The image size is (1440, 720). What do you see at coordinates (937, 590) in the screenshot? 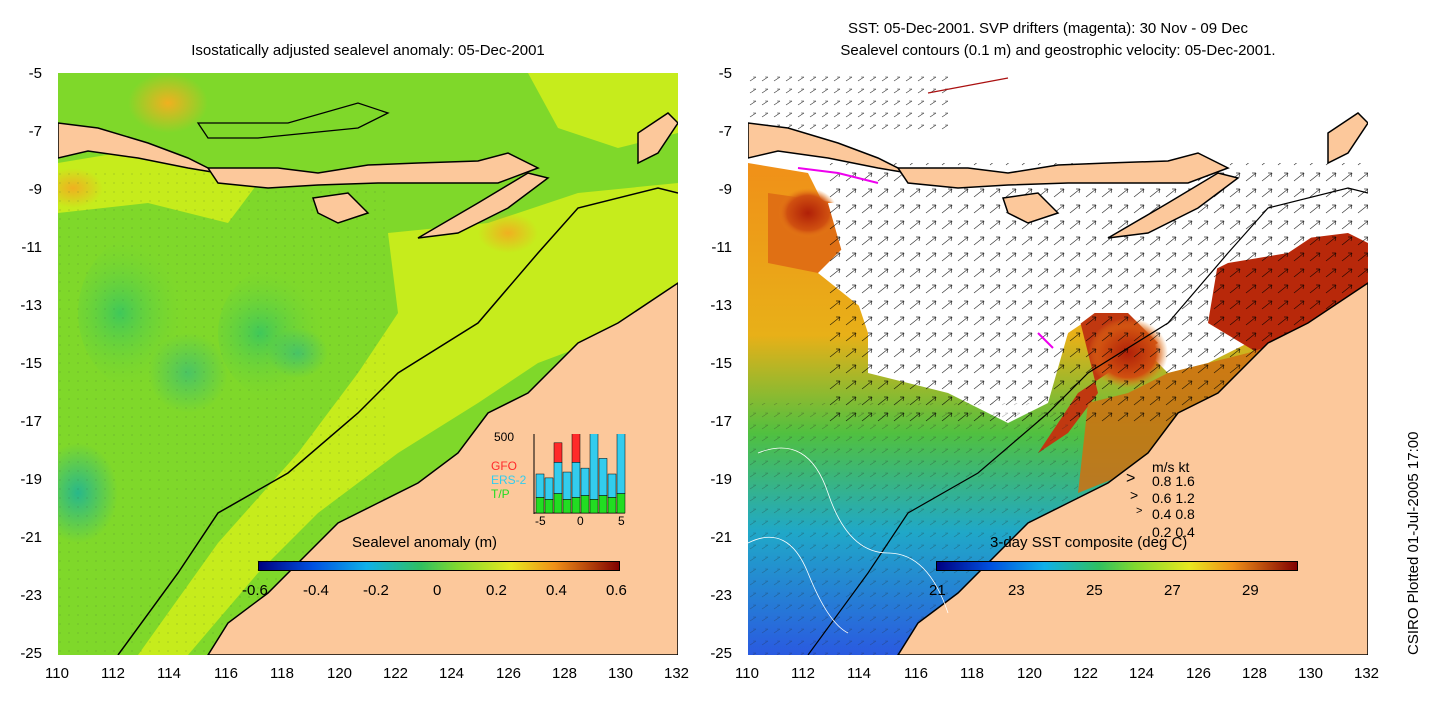
I see `right-cb-tick: 21` at bounding box center [937, 590].